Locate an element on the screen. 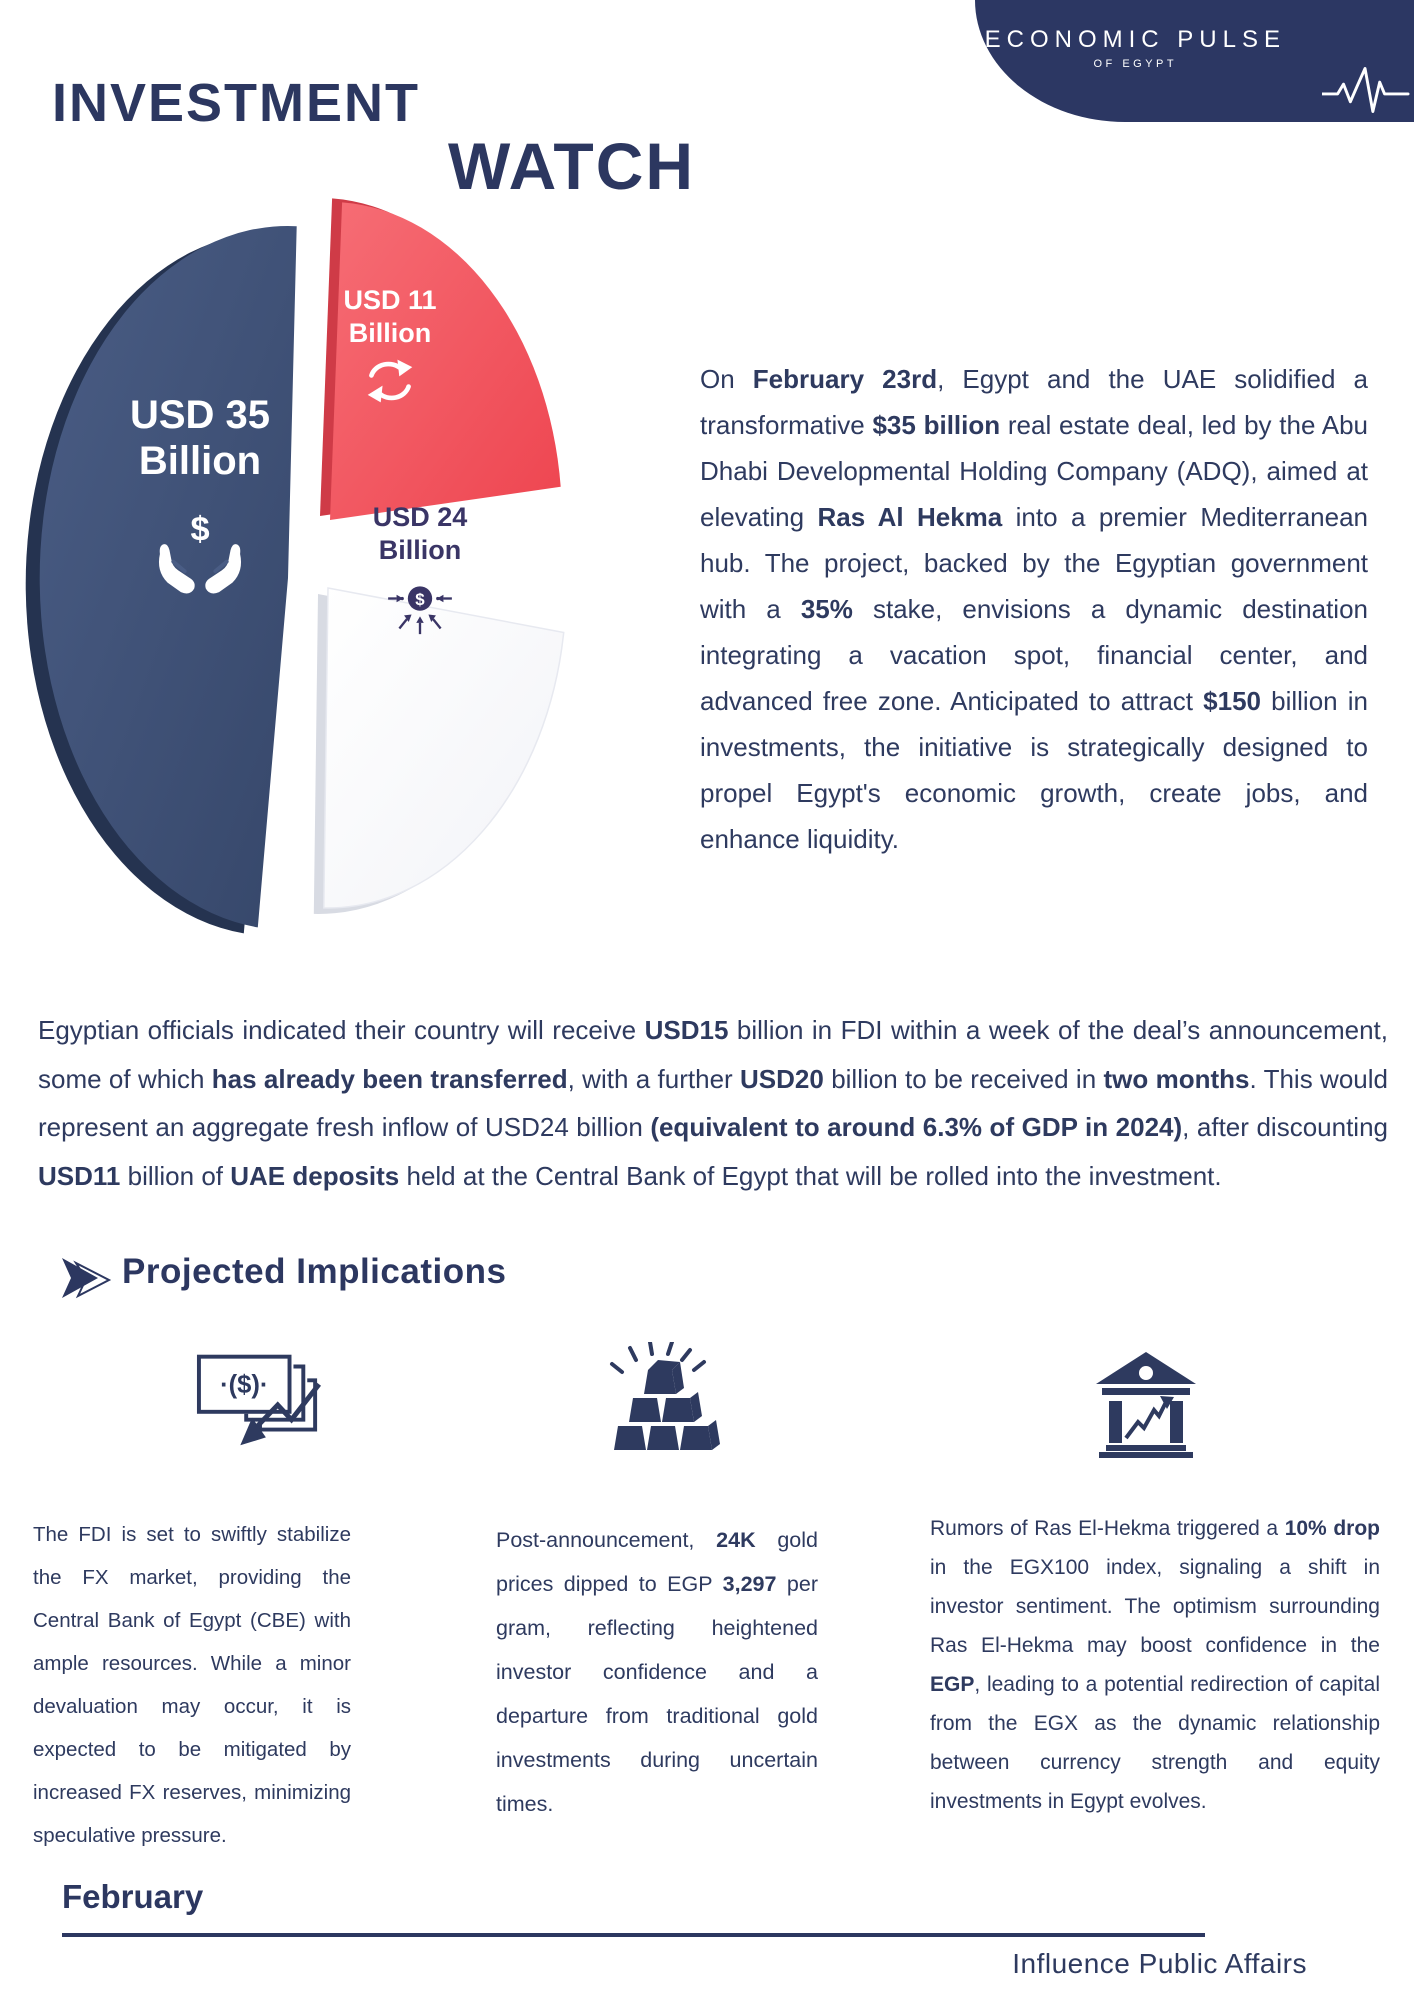 The image size is (1414, 2000). footer-month: February is located at coordinates (133, 1896).